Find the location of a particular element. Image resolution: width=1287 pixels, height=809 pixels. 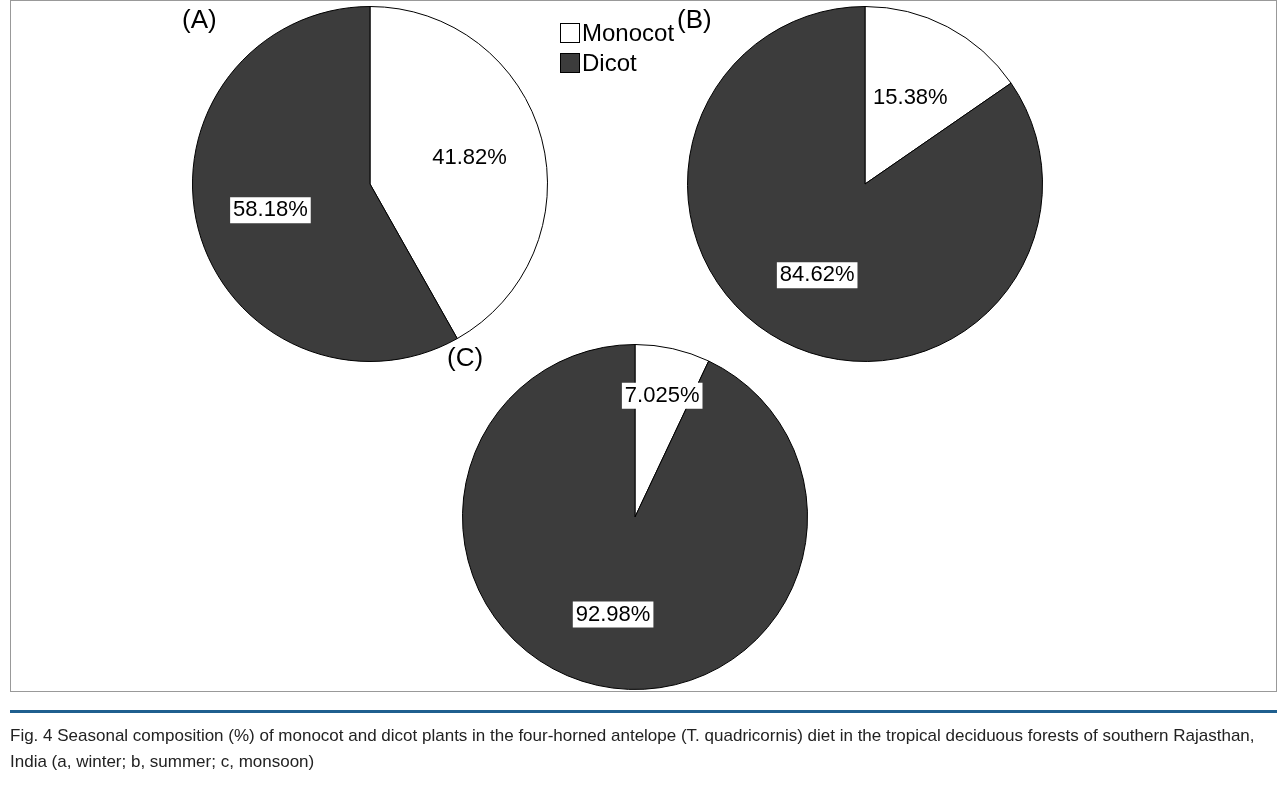

data-label: 15.38% is located at coordinates (910, 96).